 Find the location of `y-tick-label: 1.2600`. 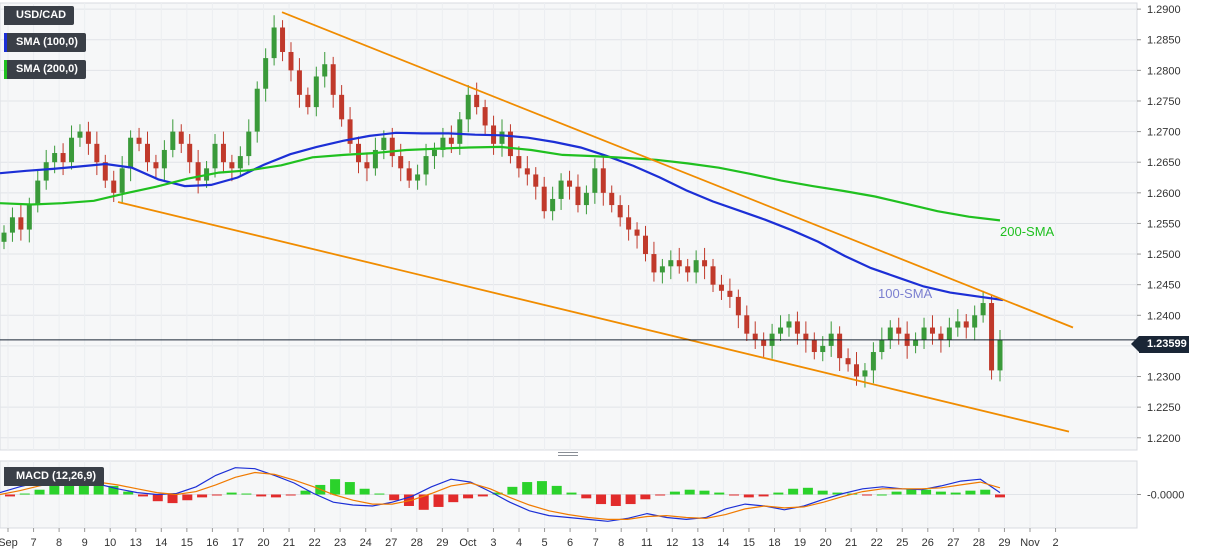

y-tick-label: 1.2600 is located at coordinates (1164, 194).